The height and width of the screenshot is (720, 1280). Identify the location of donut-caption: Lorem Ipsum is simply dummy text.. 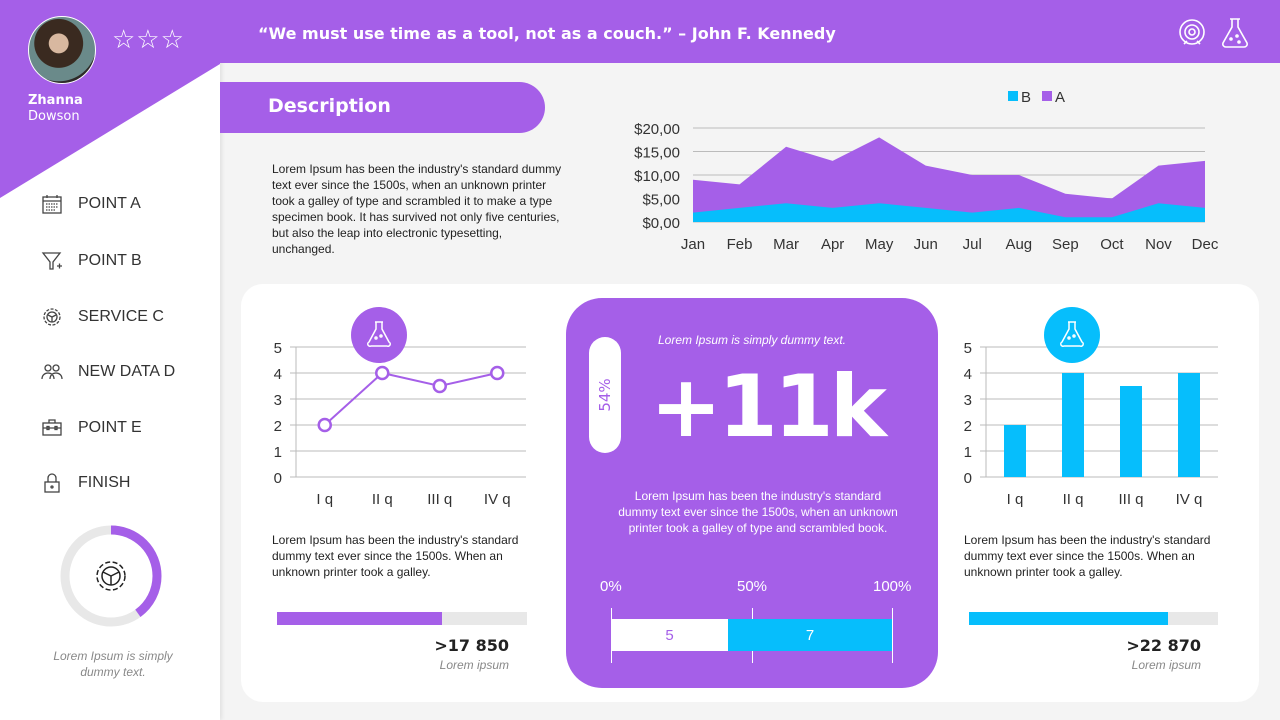
(113, 664).